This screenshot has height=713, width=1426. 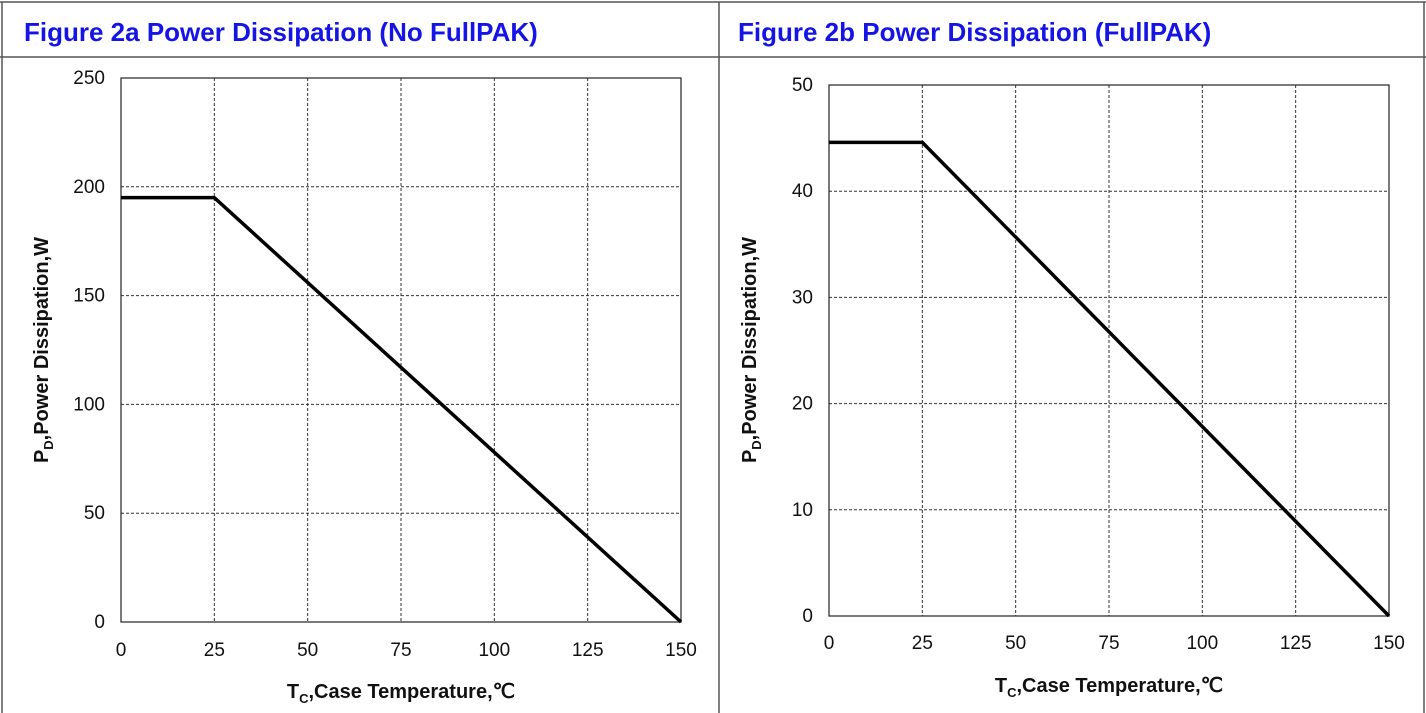 What do you see at coordinates (281, 32) in the screenshot?
I see `figure-2a-title: Figure 2a Power Dissipation (No FullPAK)` at bounding box center [281, 32].